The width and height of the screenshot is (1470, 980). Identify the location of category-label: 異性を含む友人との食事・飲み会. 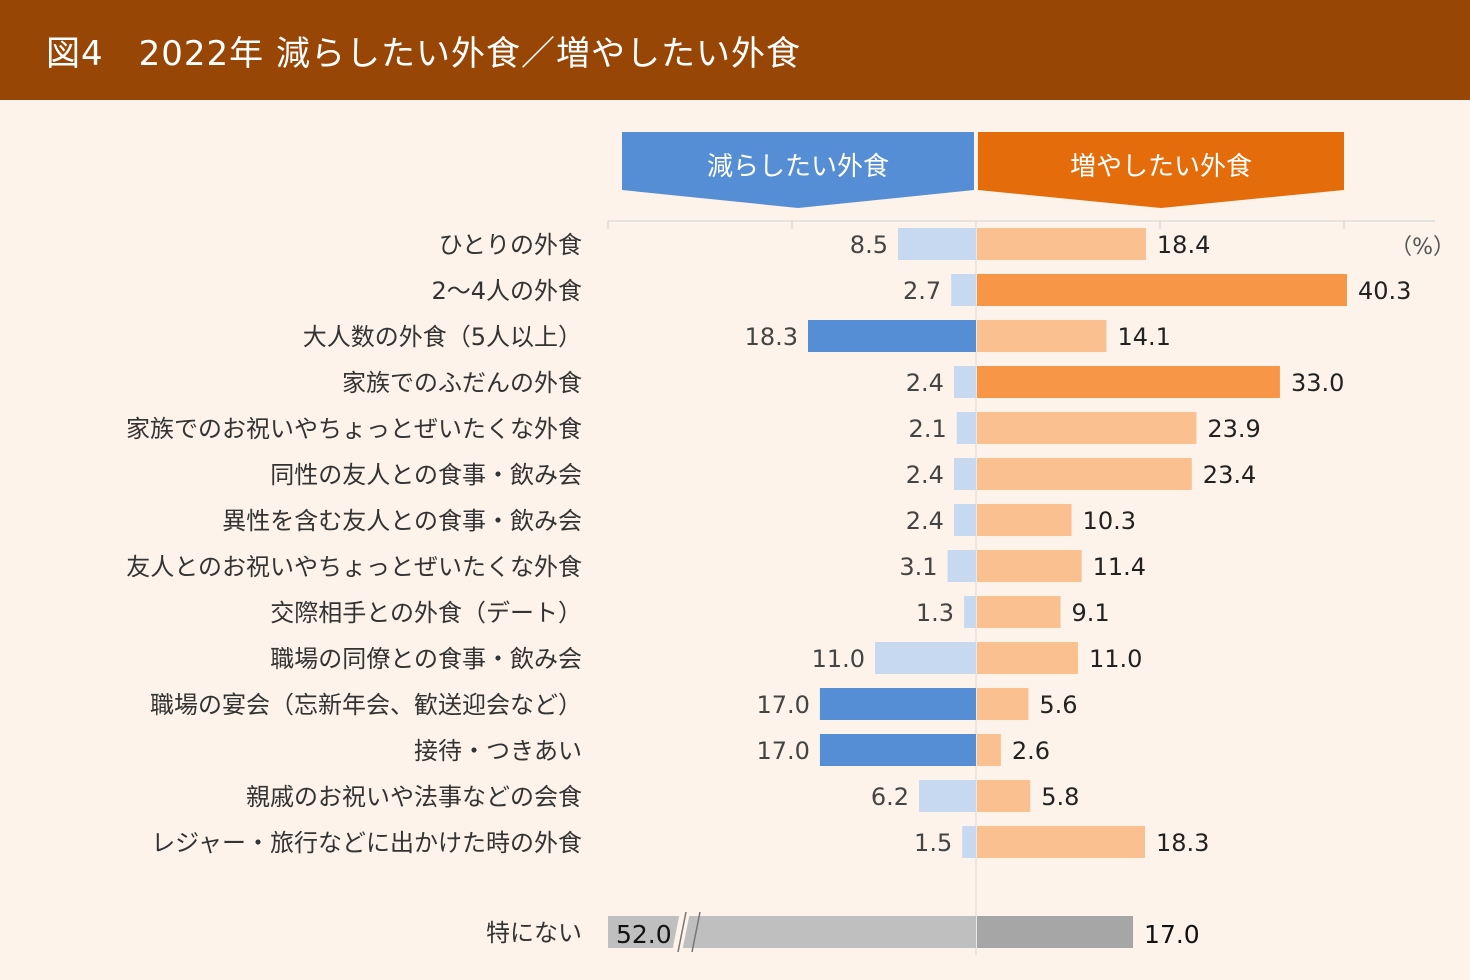
(402, 521).